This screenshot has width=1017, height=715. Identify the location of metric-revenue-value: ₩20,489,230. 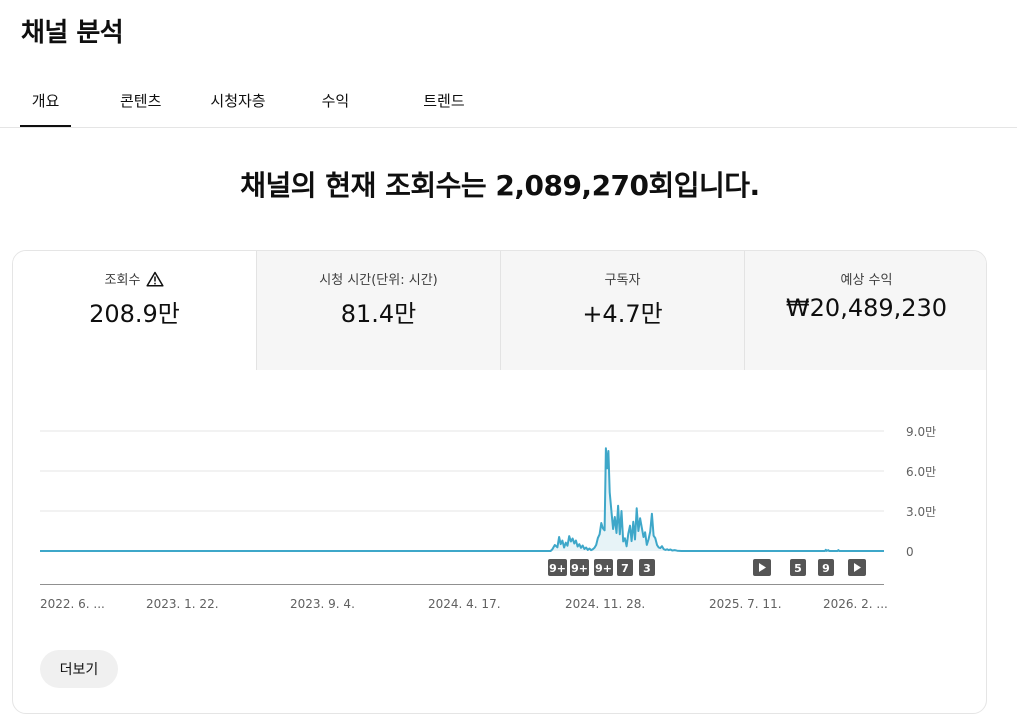
(866, 308).